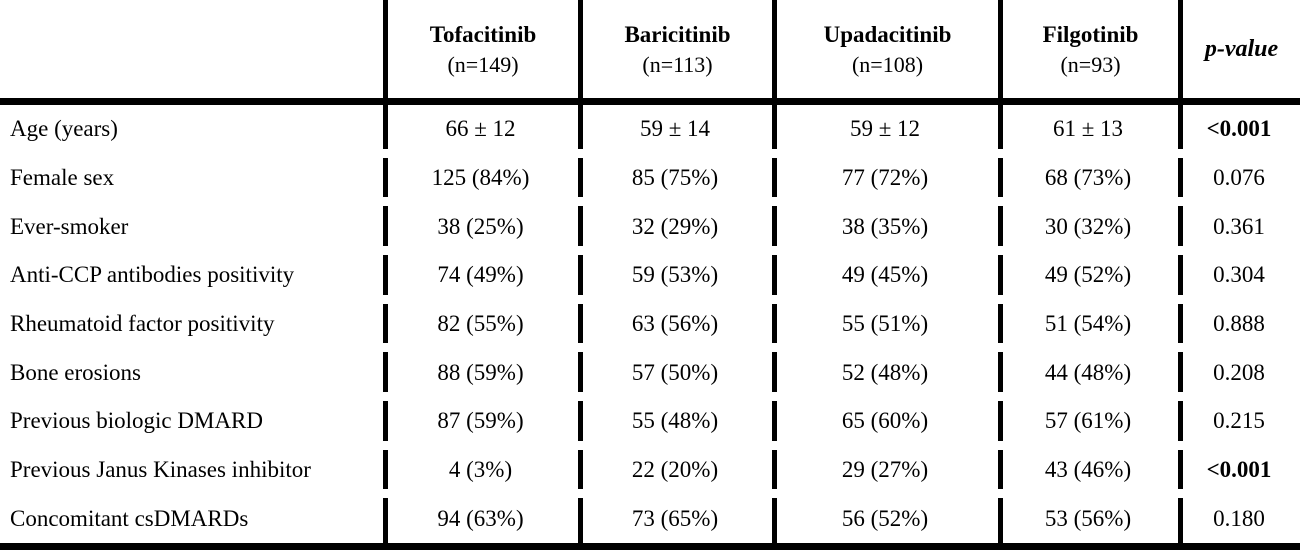 This screenshot has height=550, width=1300. What do you see at coordinates (675, 178) in the screenshot?
I see `cell-baricitinib: 85 (75%)` at bounding box center [675, 178].